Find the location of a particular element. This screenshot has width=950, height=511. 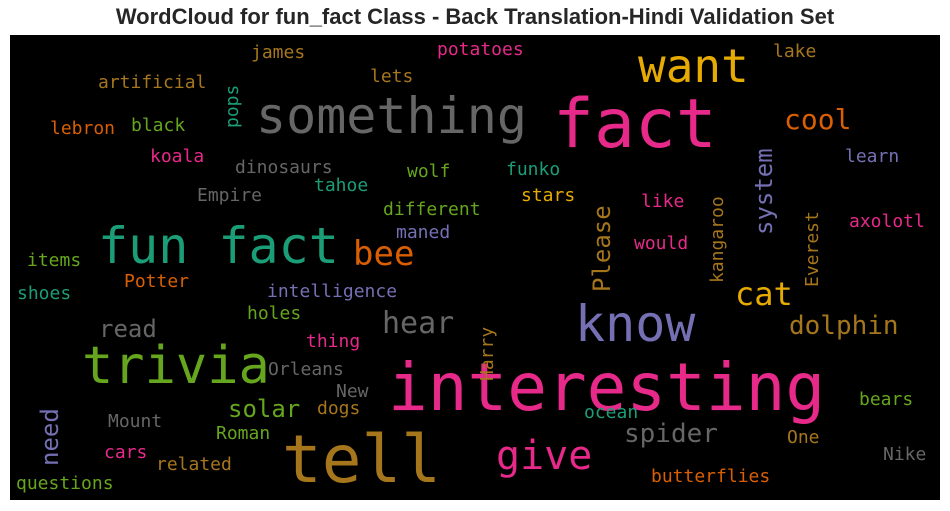

word-artificial: artificial is located at coordinates (152, 82).